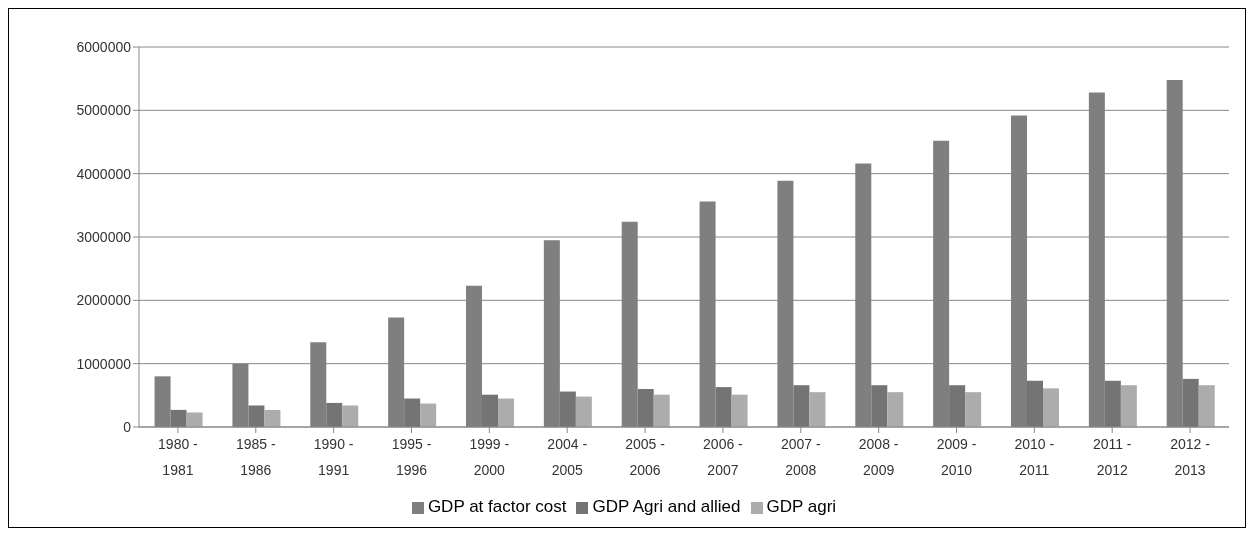 The image size is (1254, 536). I want to click on x-tick-label: 2010 - 2011, so click(1034, 457).